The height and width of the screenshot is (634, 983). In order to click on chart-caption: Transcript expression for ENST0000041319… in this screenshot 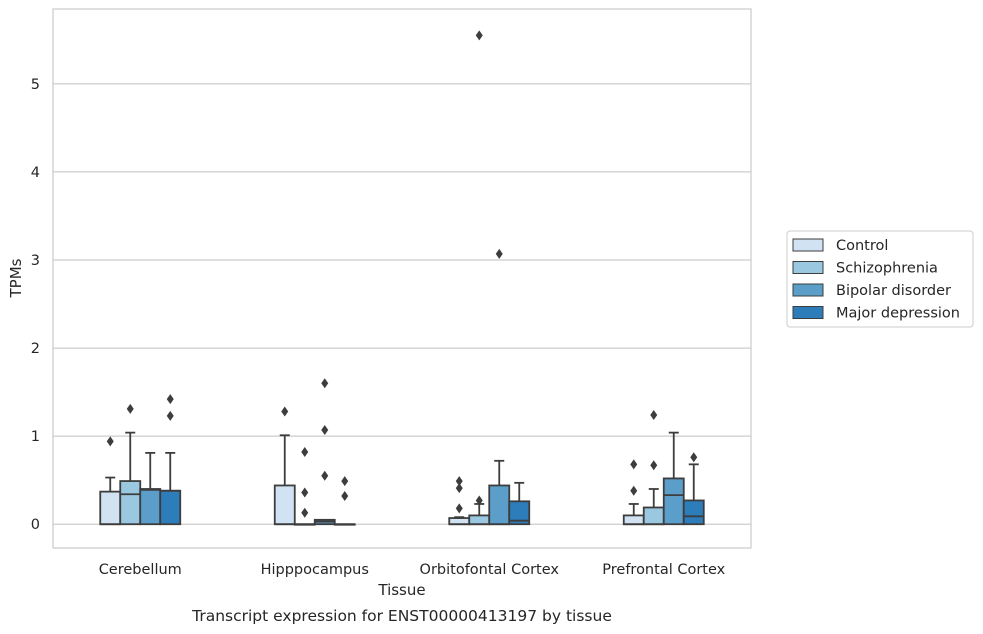, I will do `click(401, 616)`.